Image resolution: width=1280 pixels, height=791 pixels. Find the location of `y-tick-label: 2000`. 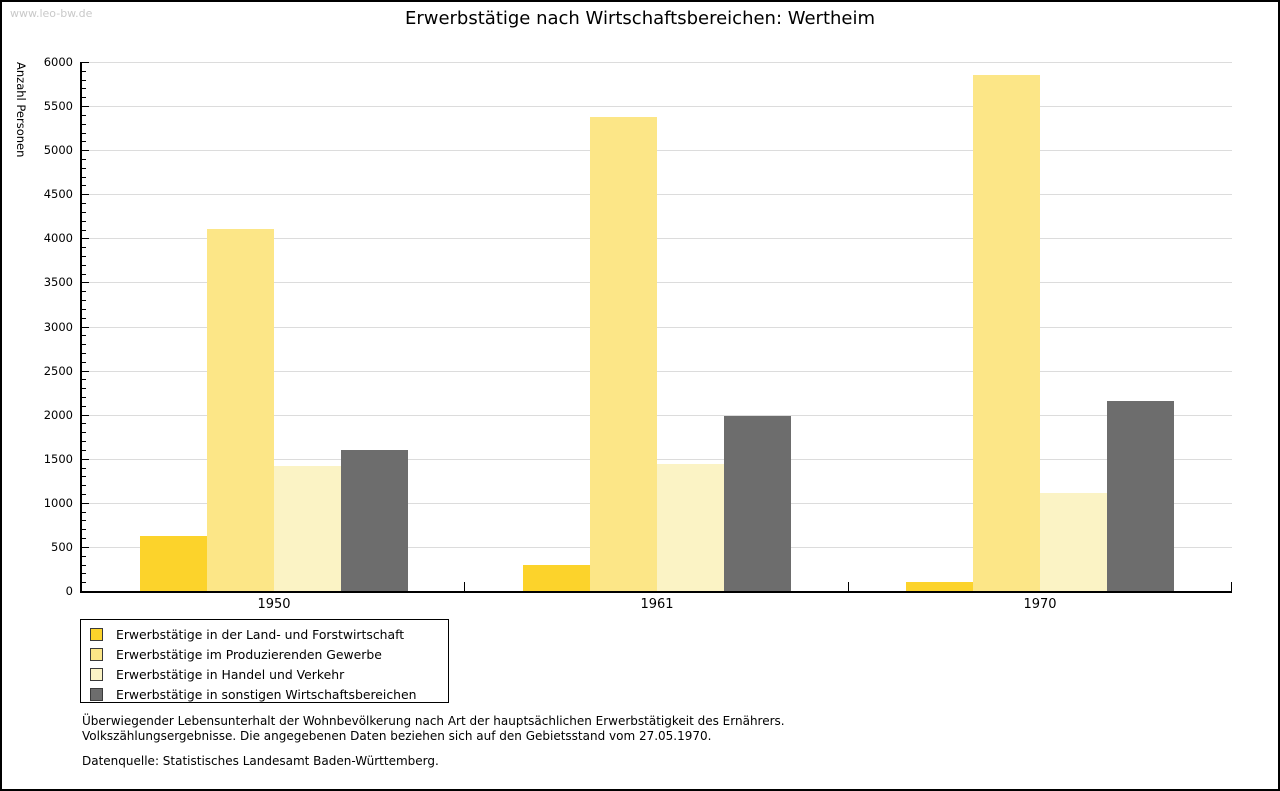

y-tick-label: 2000 is located at coordinates (58, 415).